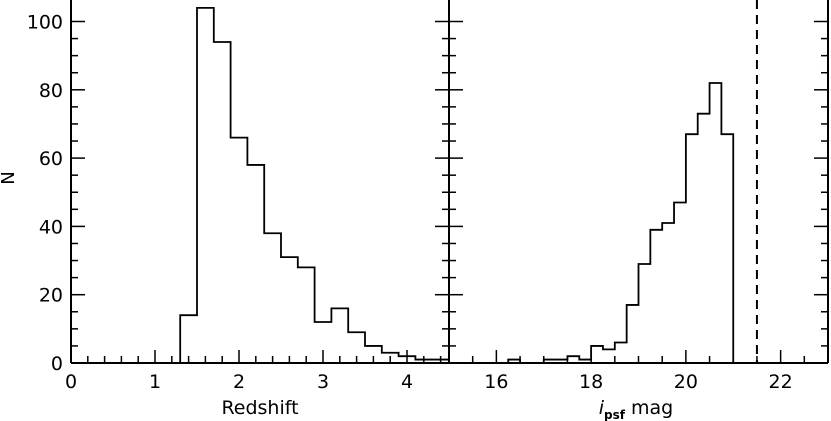  I want to click on x-axis-label-imag: ipsf mag, so click(636, 409).